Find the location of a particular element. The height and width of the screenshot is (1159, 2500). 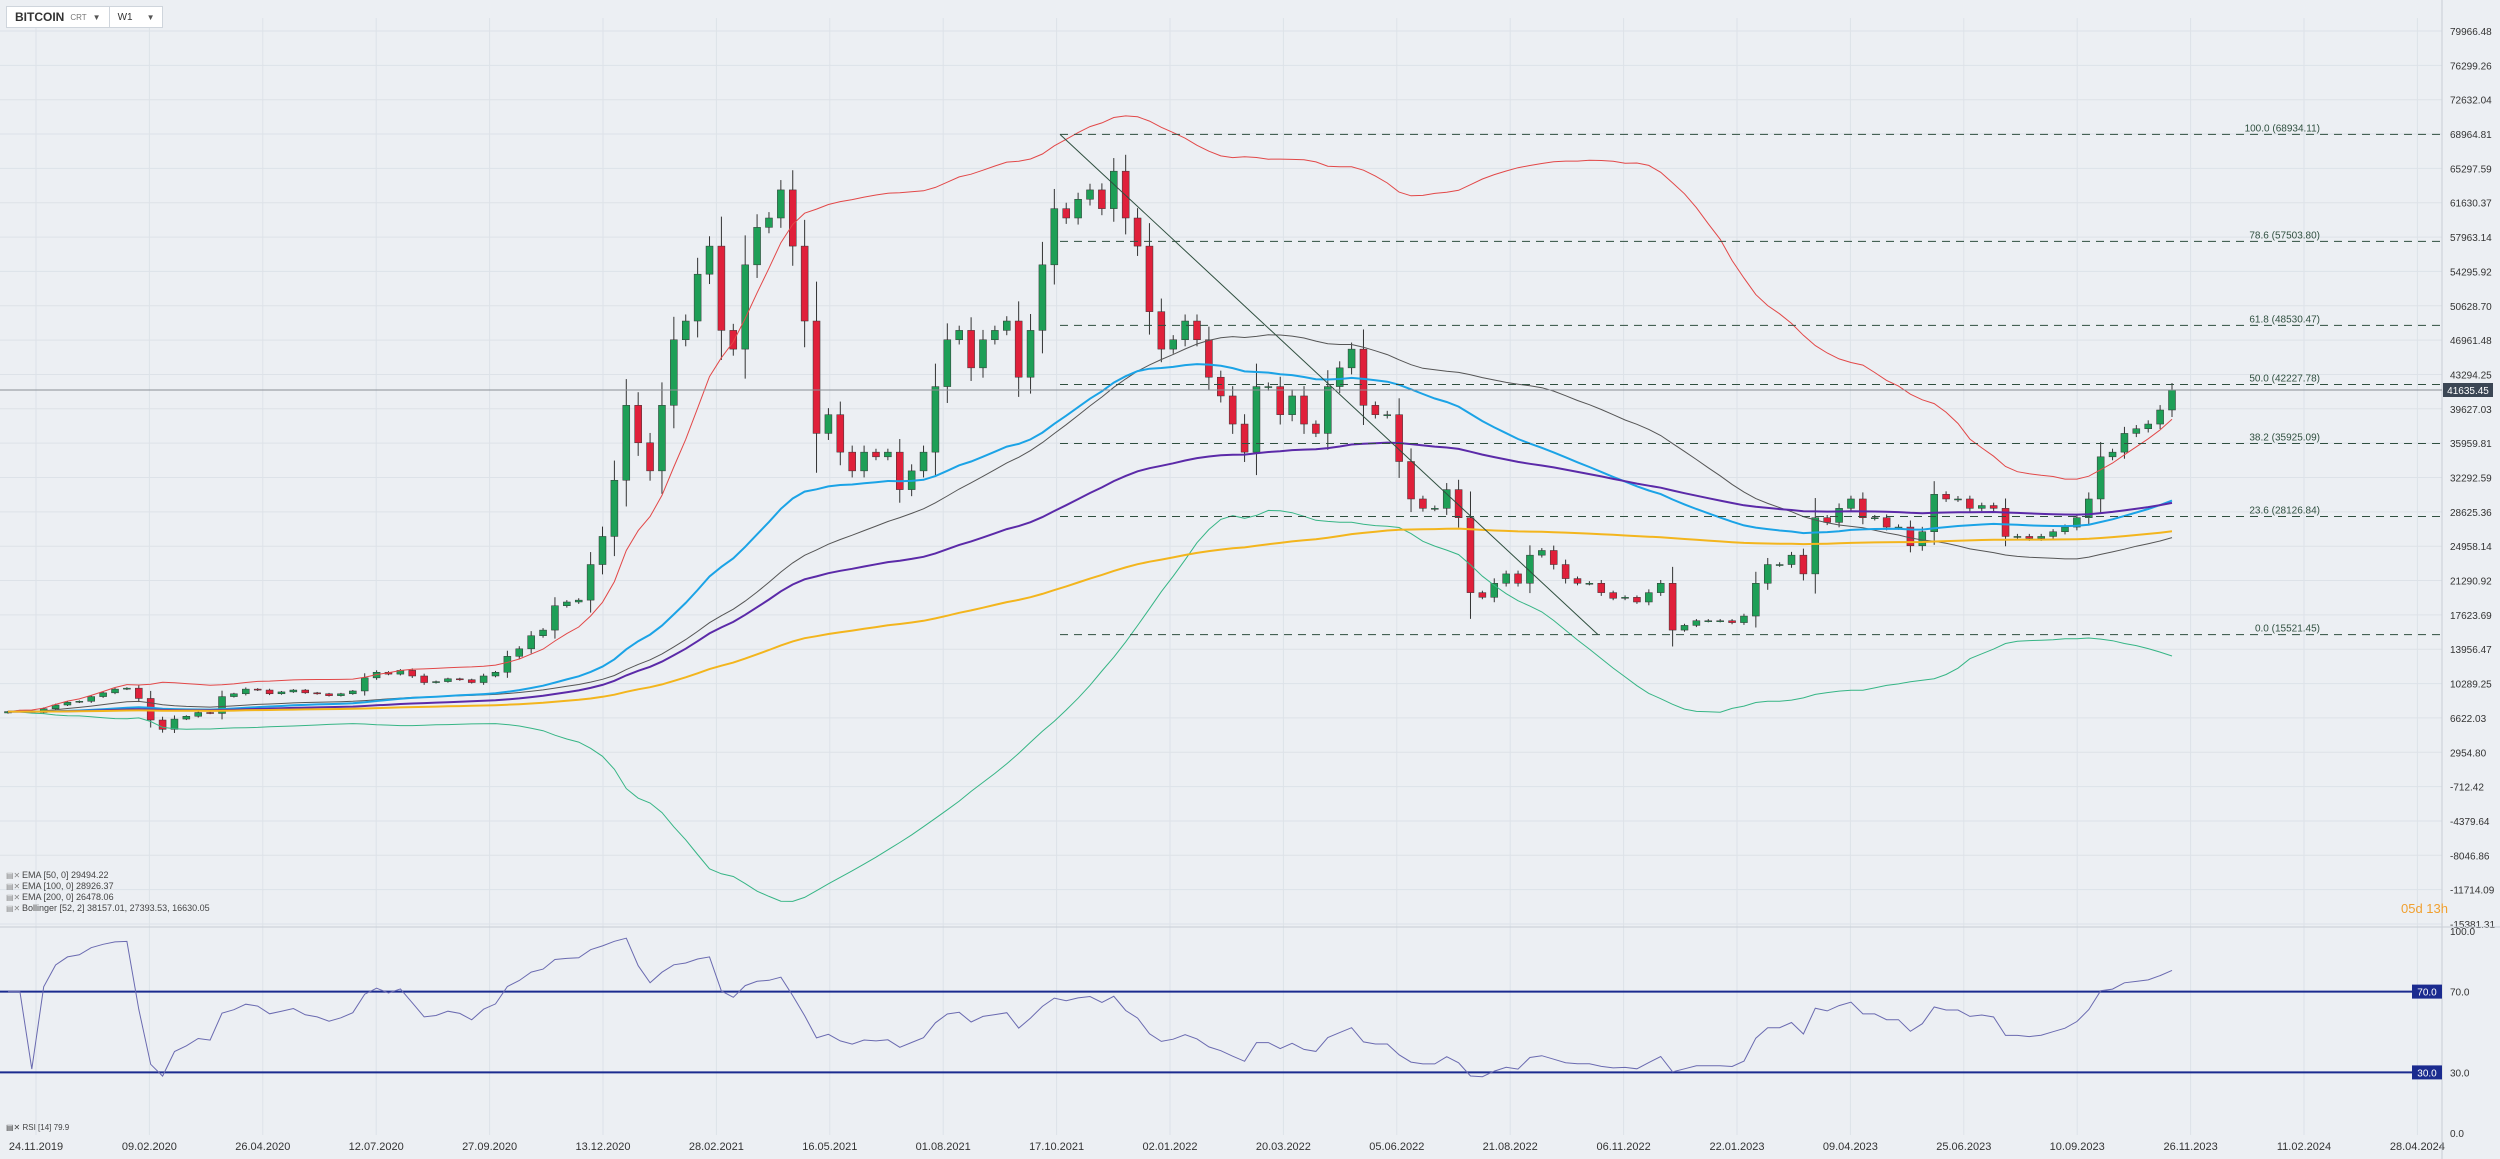

symbol-selector: BITCOIN CRT ▼ is located at coordinates (58, 17).